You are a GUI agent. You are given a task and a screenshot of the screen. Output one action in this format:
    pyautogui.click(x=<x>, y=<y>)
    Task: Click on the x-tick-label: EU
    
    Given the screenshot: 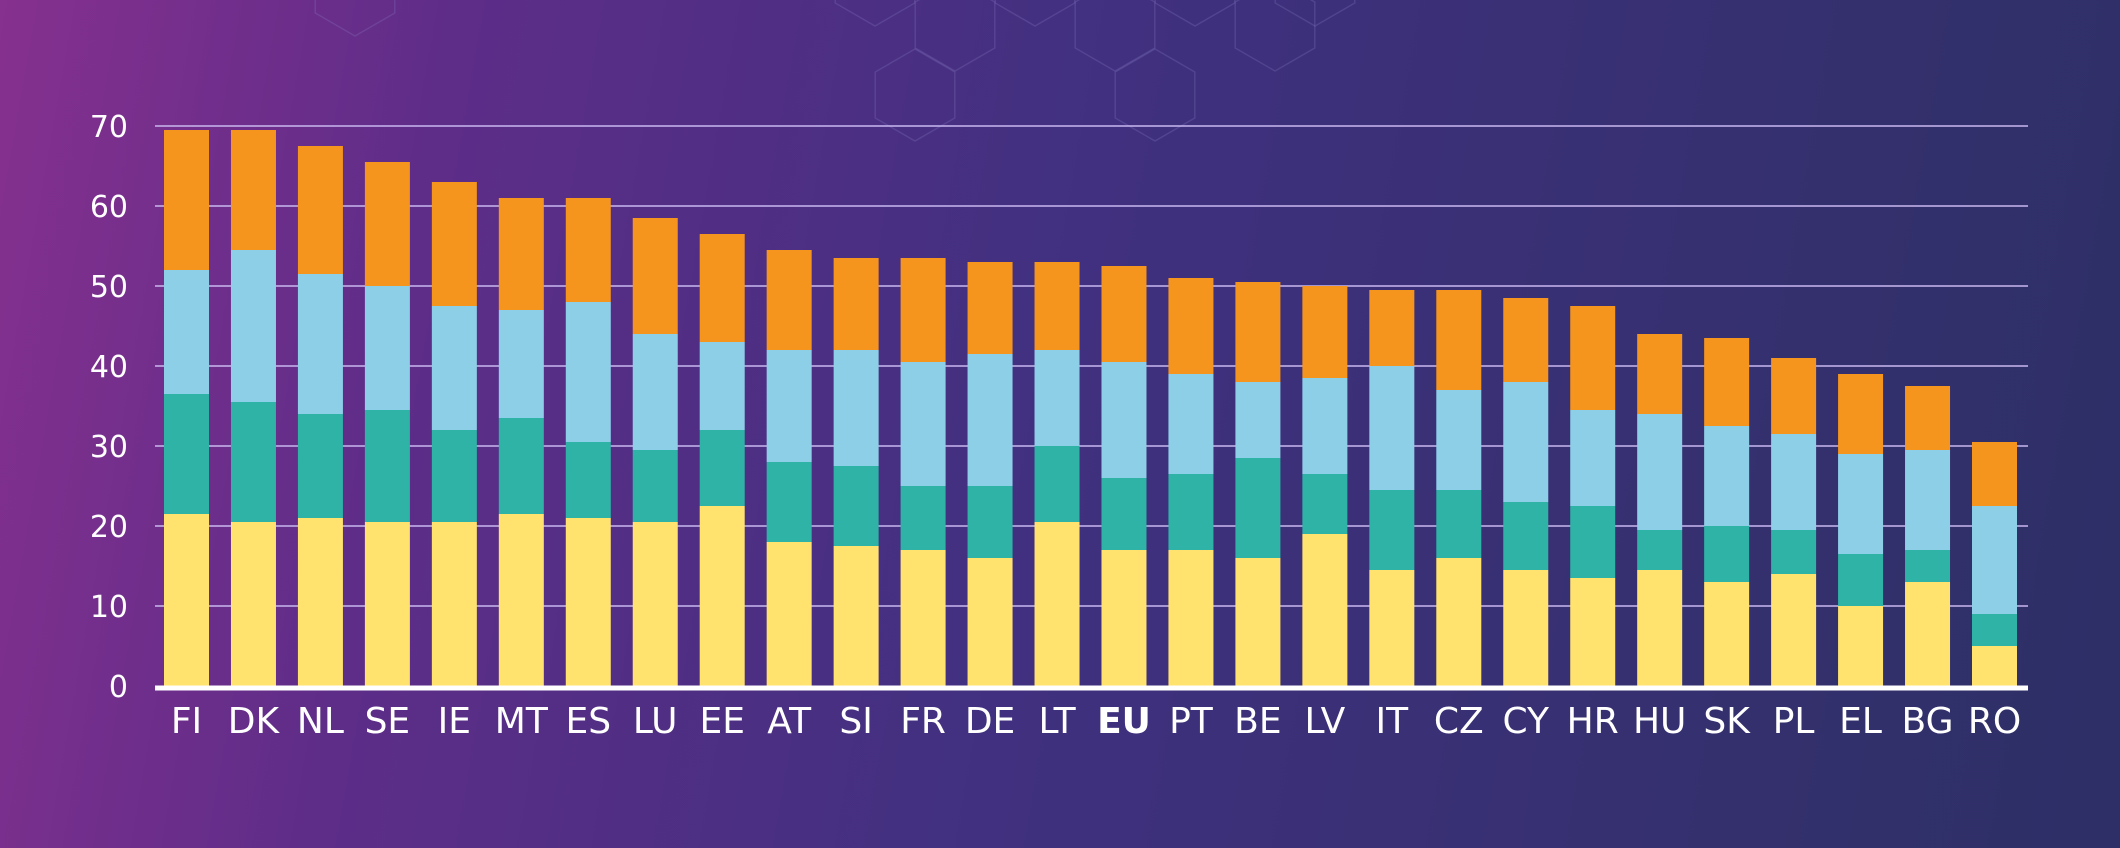 What is the action you would take?
    pyautogui.click(x=1124, y=721)
    